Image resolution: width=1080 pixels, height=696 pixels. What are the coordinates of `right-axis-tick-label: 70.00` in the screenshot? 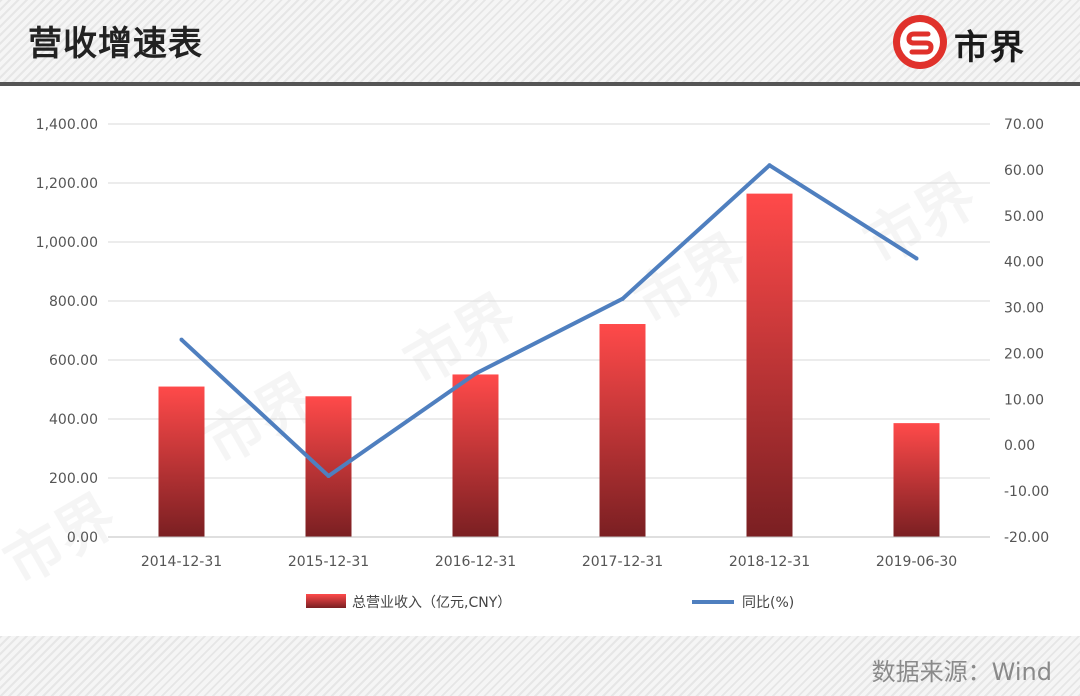 It's located at (1024, 125).